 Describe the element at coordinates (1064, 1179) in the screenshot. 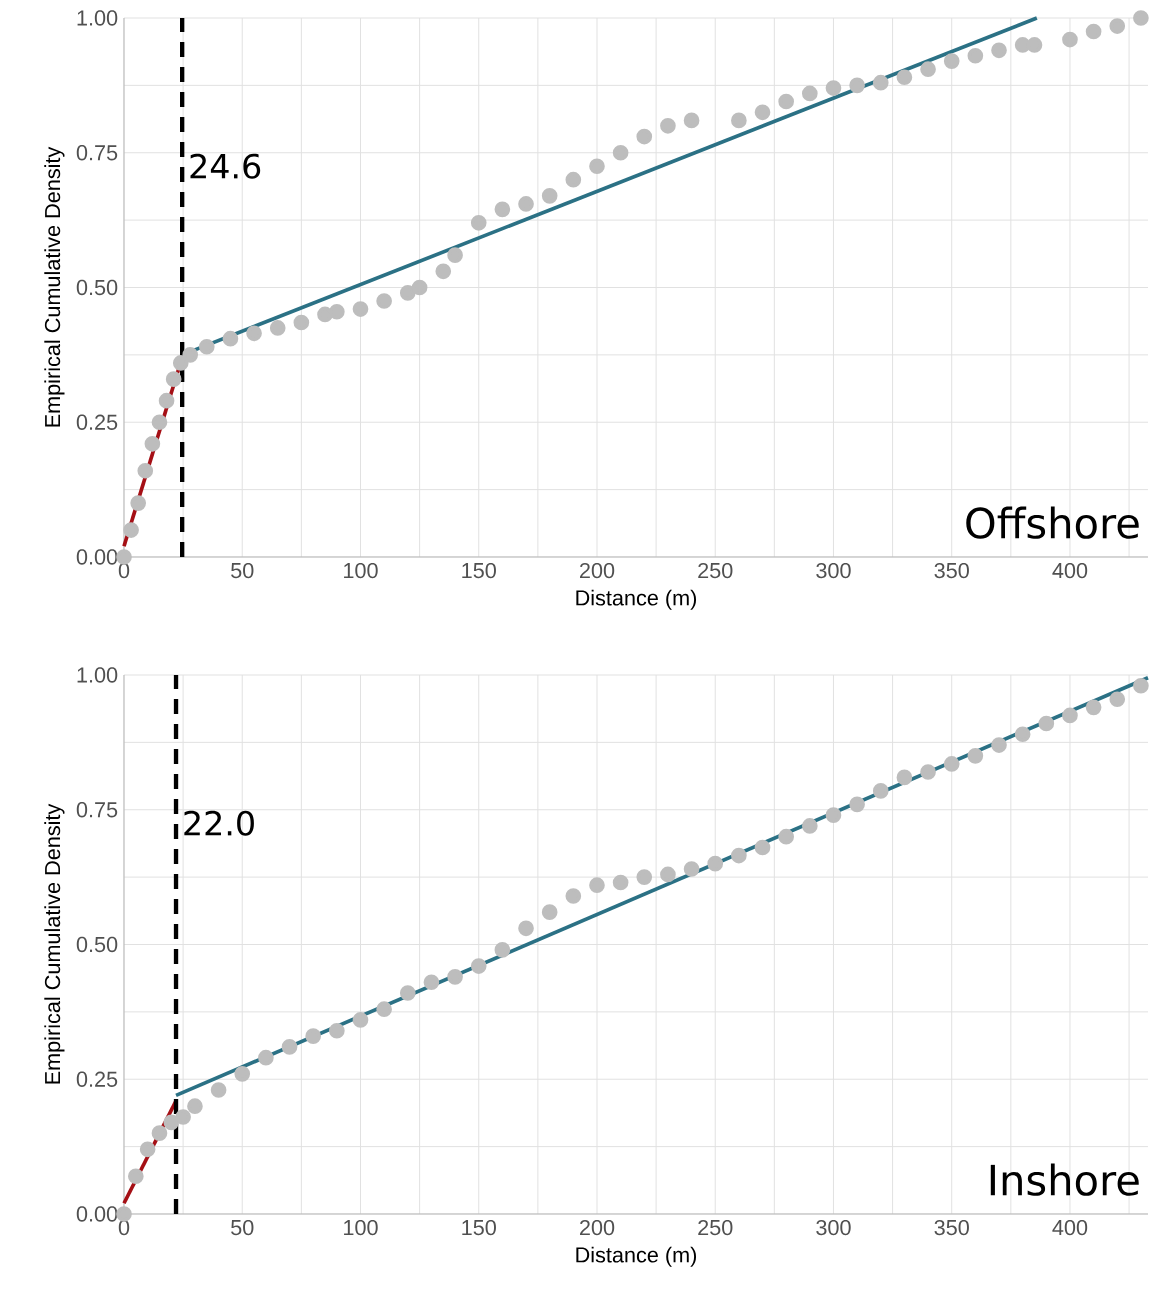

I see `annotation: Inshore` at that location.